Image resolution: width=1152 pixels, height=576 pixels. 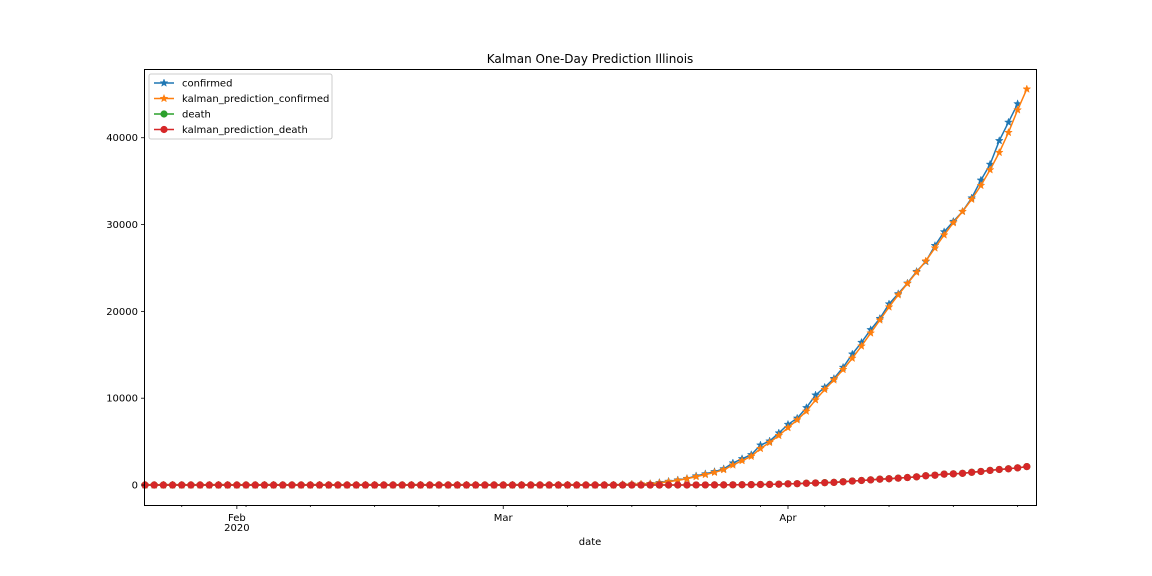 What do you see at coordinates (236, 528) in the screenshot?
I see `x-tick-sublabel: 2020` at bounding box center [236, 528].